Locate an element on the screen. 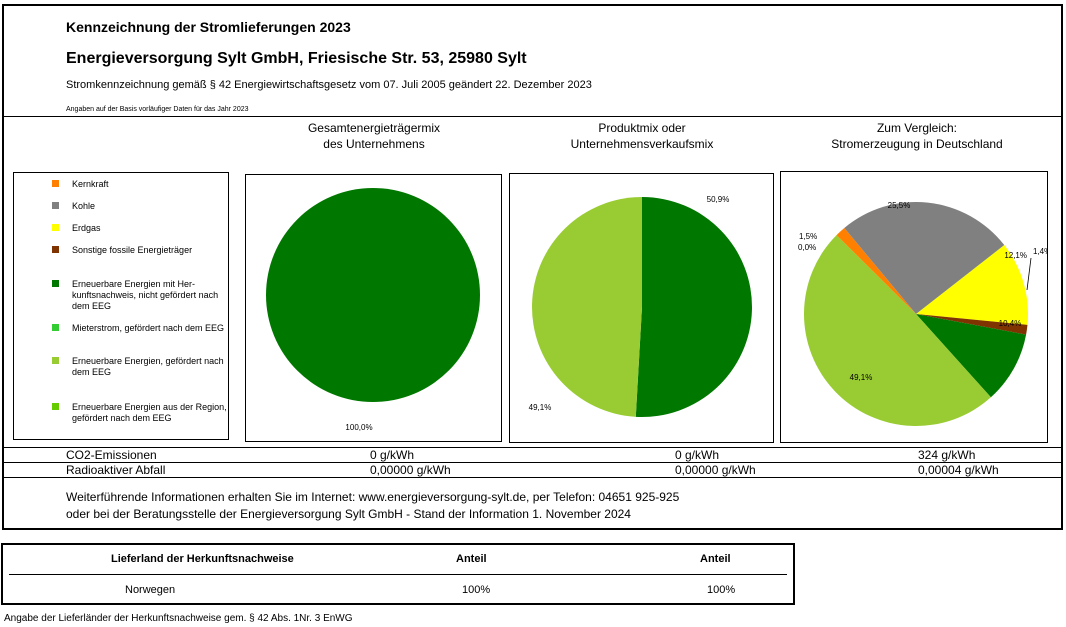 The image size is (1066, 627). pie-data-label: 1,4% is located at coordinates (1040, 251).